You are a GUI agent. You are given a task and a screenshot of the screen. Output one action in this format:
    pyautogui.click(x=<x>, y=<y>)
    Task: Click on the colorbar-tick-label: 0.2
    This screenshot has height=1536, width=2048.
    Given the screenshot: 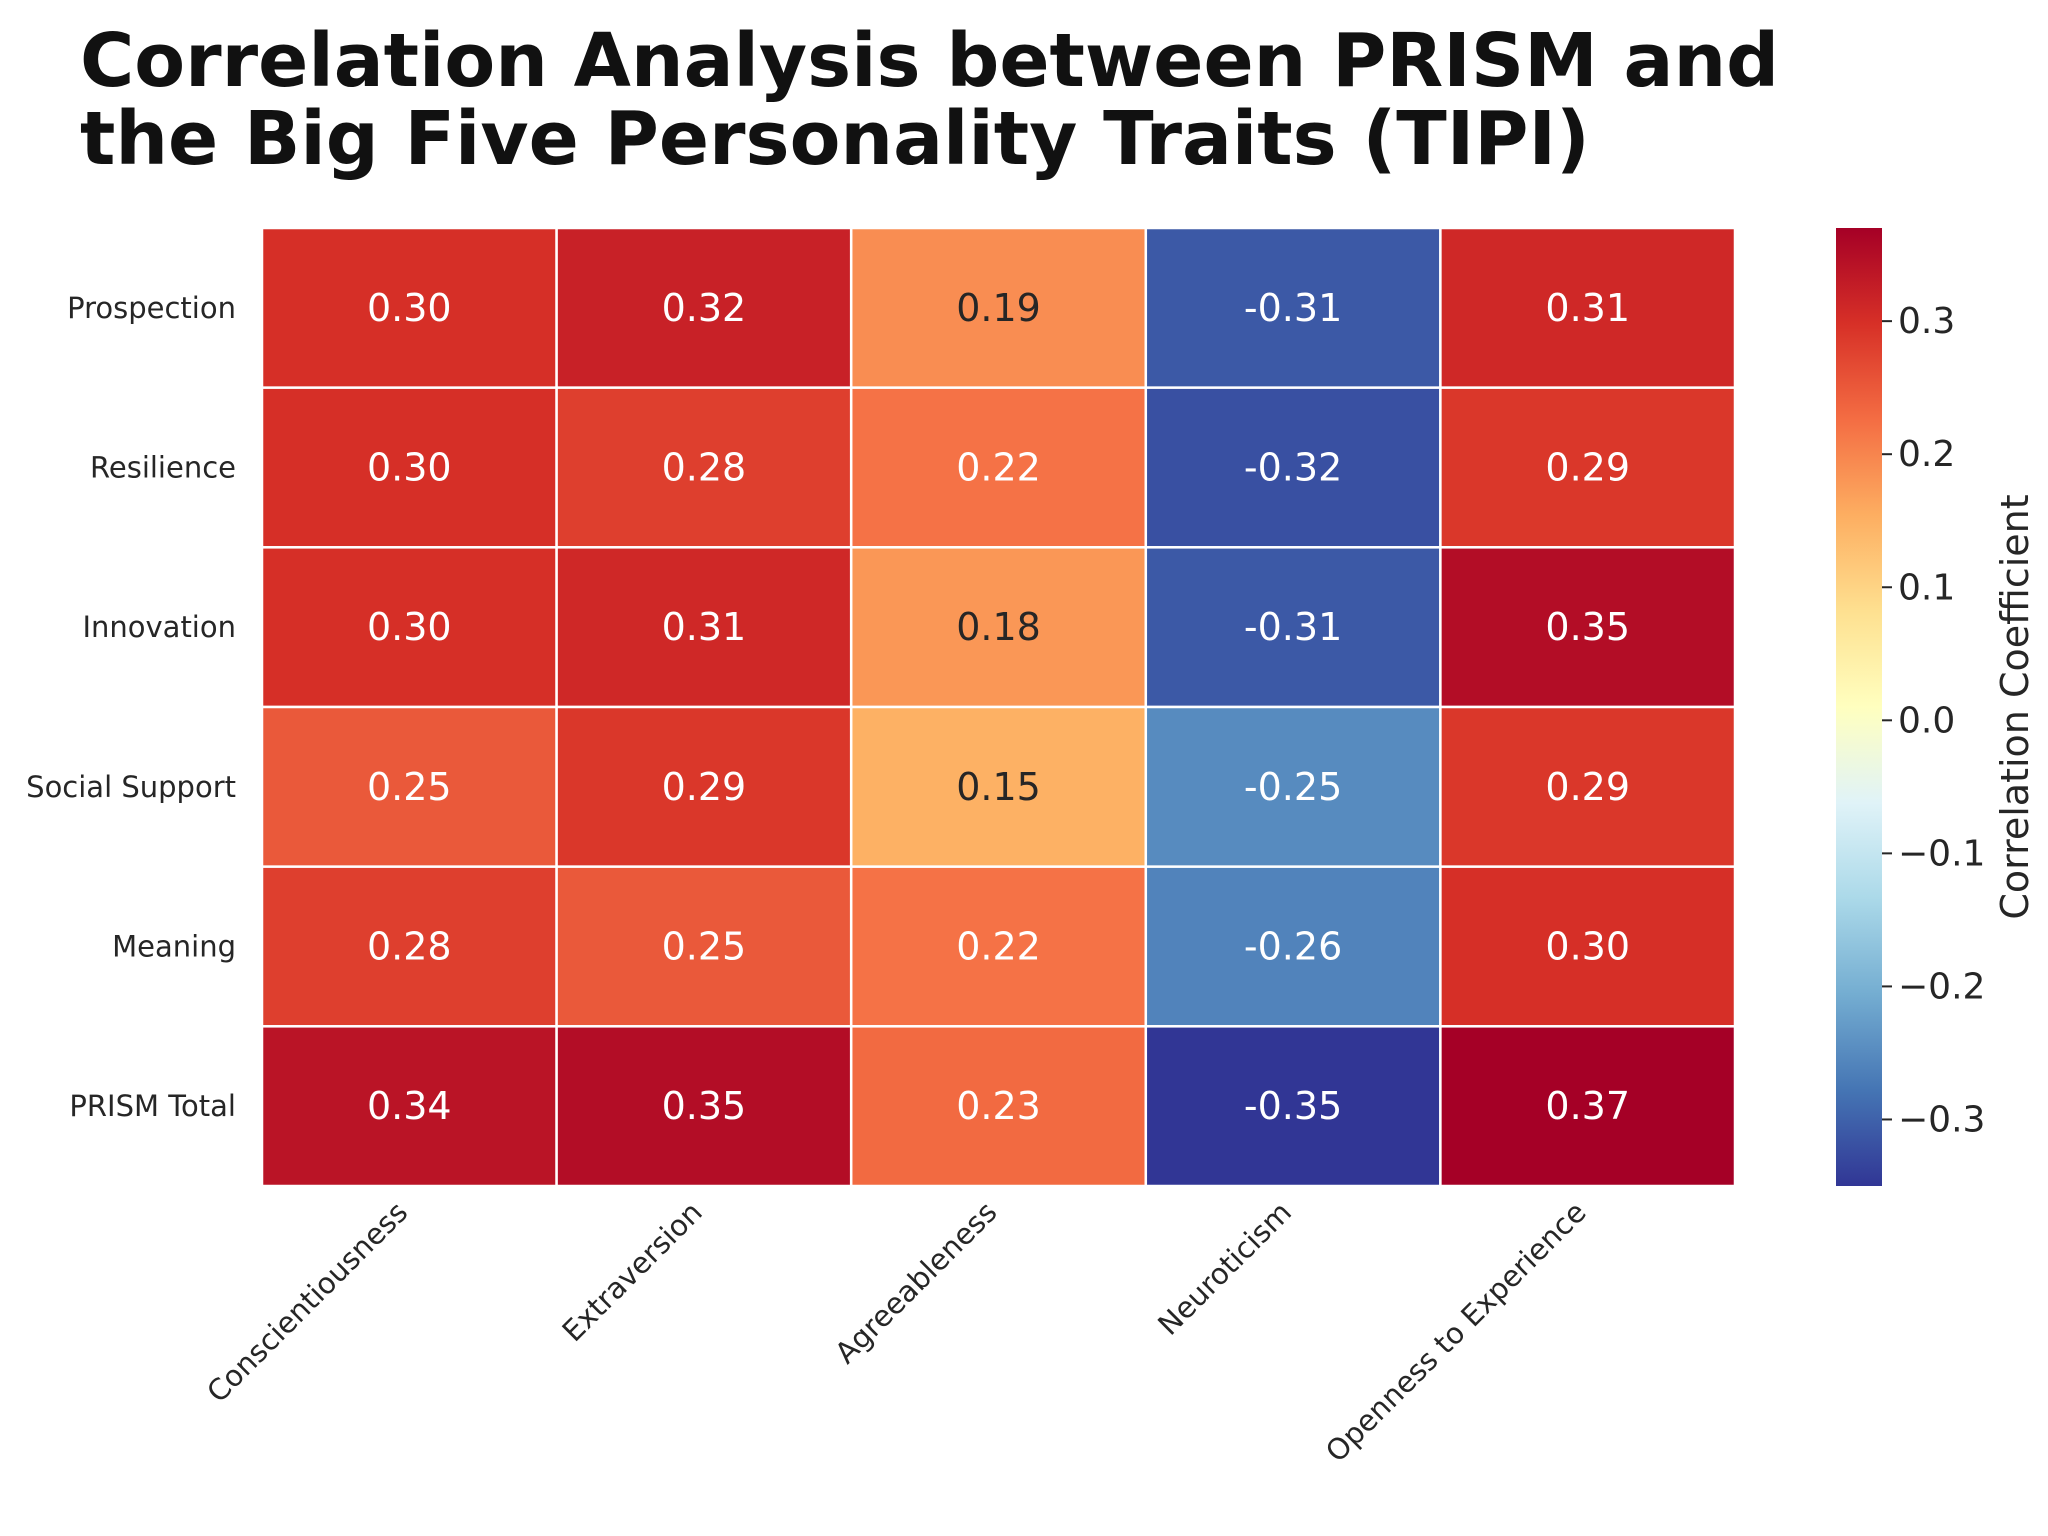 What is the action you would take?
    pyautogui.click(x=1926, y=454)
    